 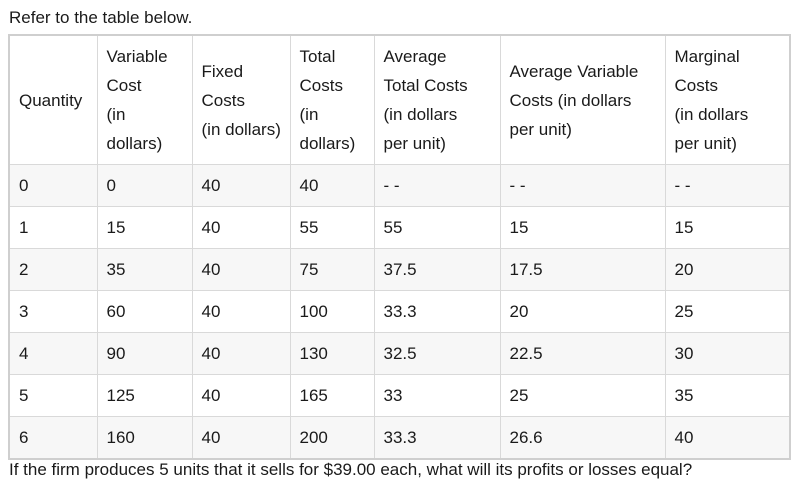 What do you see at coordinates (101, 17) in the screenshot?
I see `intro-text: Refer to the table below.` at bounding box center [101, 17].